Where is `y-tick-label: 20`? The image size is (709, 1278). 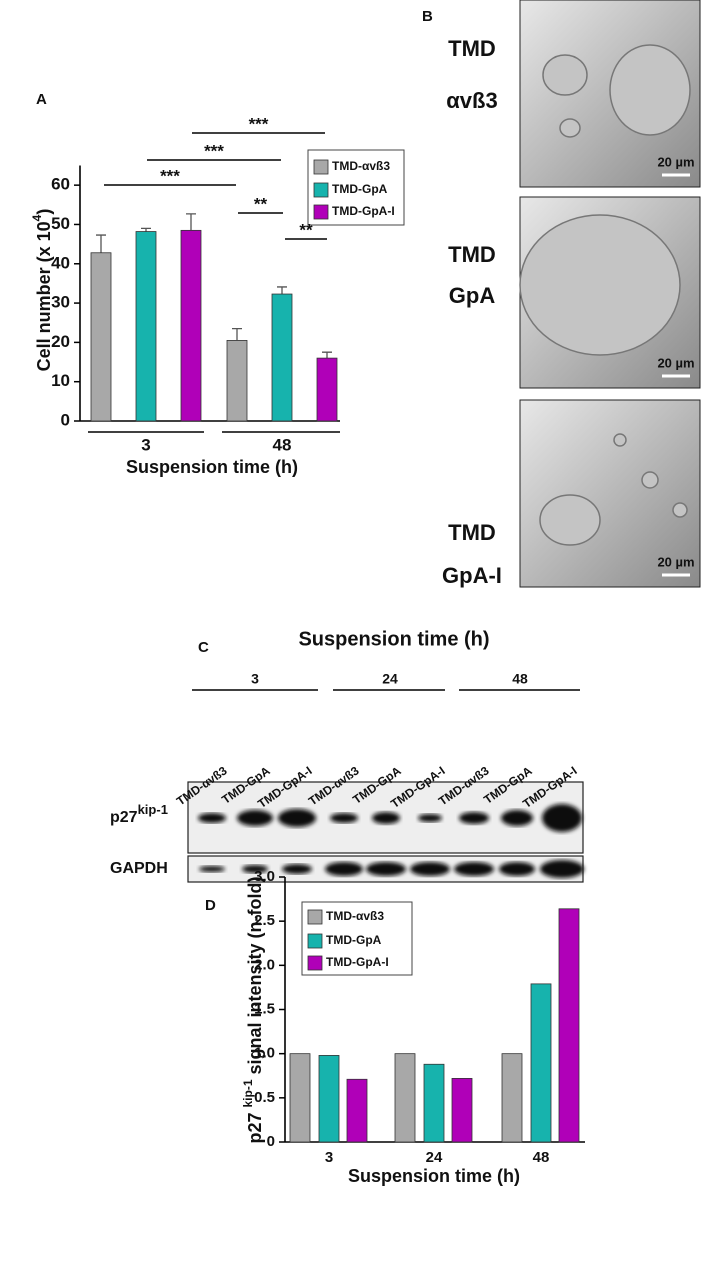 y-tick-label: 20 is located at coordinates (60, 341).